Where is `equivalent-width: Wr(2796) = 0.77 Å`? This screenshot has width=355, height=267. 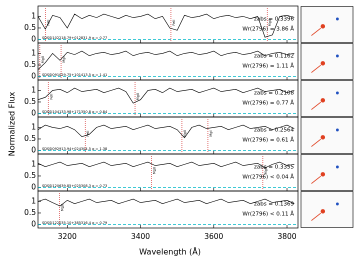
equivalent-width: Wr(2796) = 0.77 Å is located at coordinates (268, 102).